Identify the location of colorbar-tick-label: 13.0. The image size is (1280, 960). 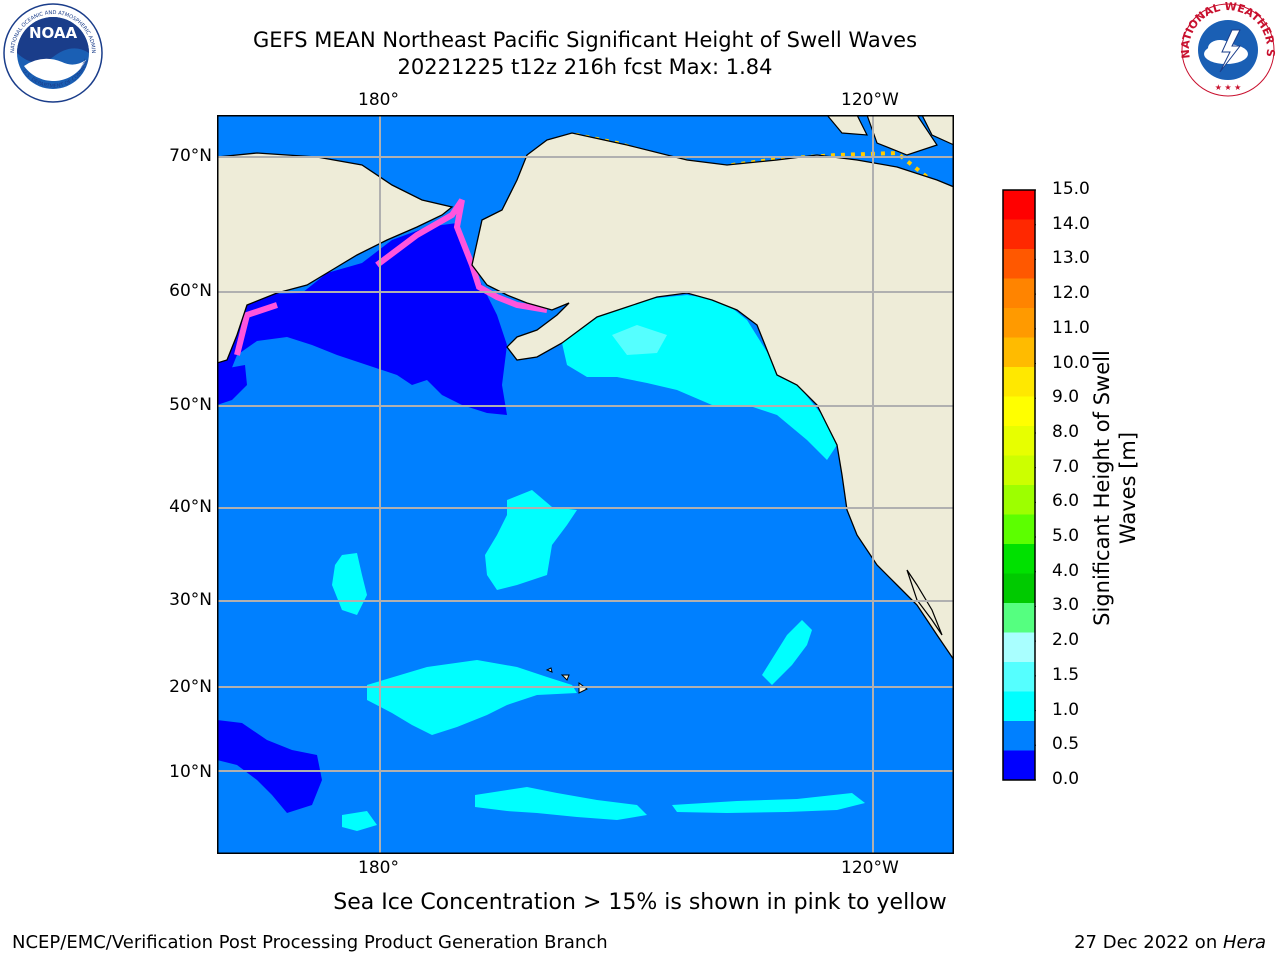
(1071, 258).